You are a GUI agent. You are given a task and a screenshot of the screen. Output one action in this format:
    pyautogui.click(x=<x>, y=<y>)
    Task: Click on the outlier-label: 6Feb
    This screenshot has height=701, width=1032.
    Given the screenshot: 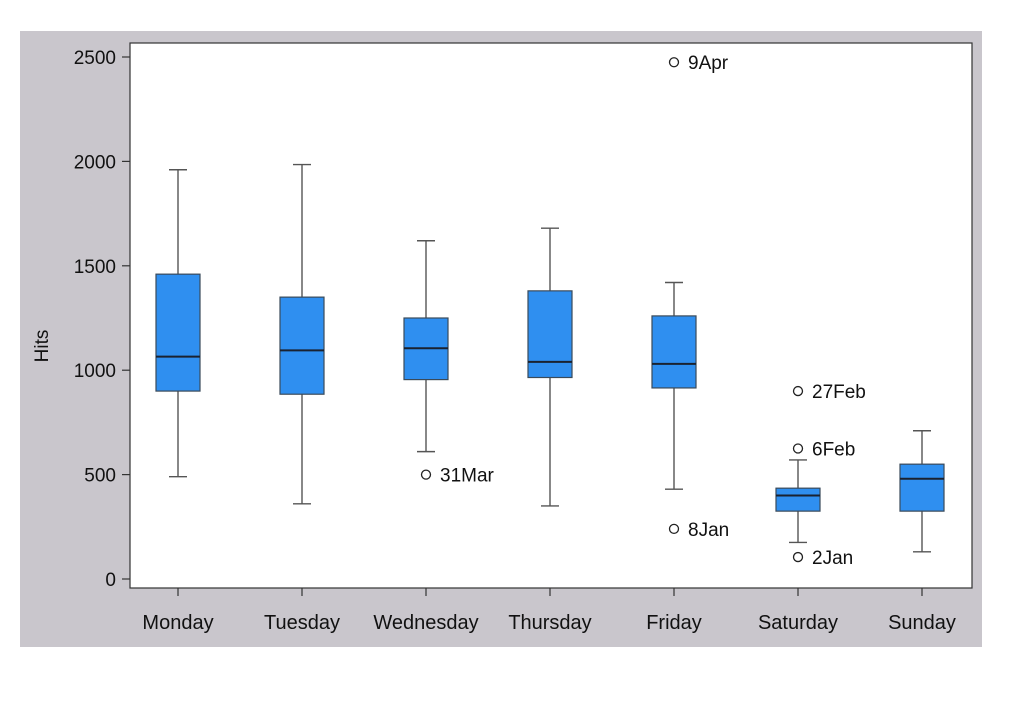 What is the action you would take?
    pyautogui.click(x=833, y=450)
    